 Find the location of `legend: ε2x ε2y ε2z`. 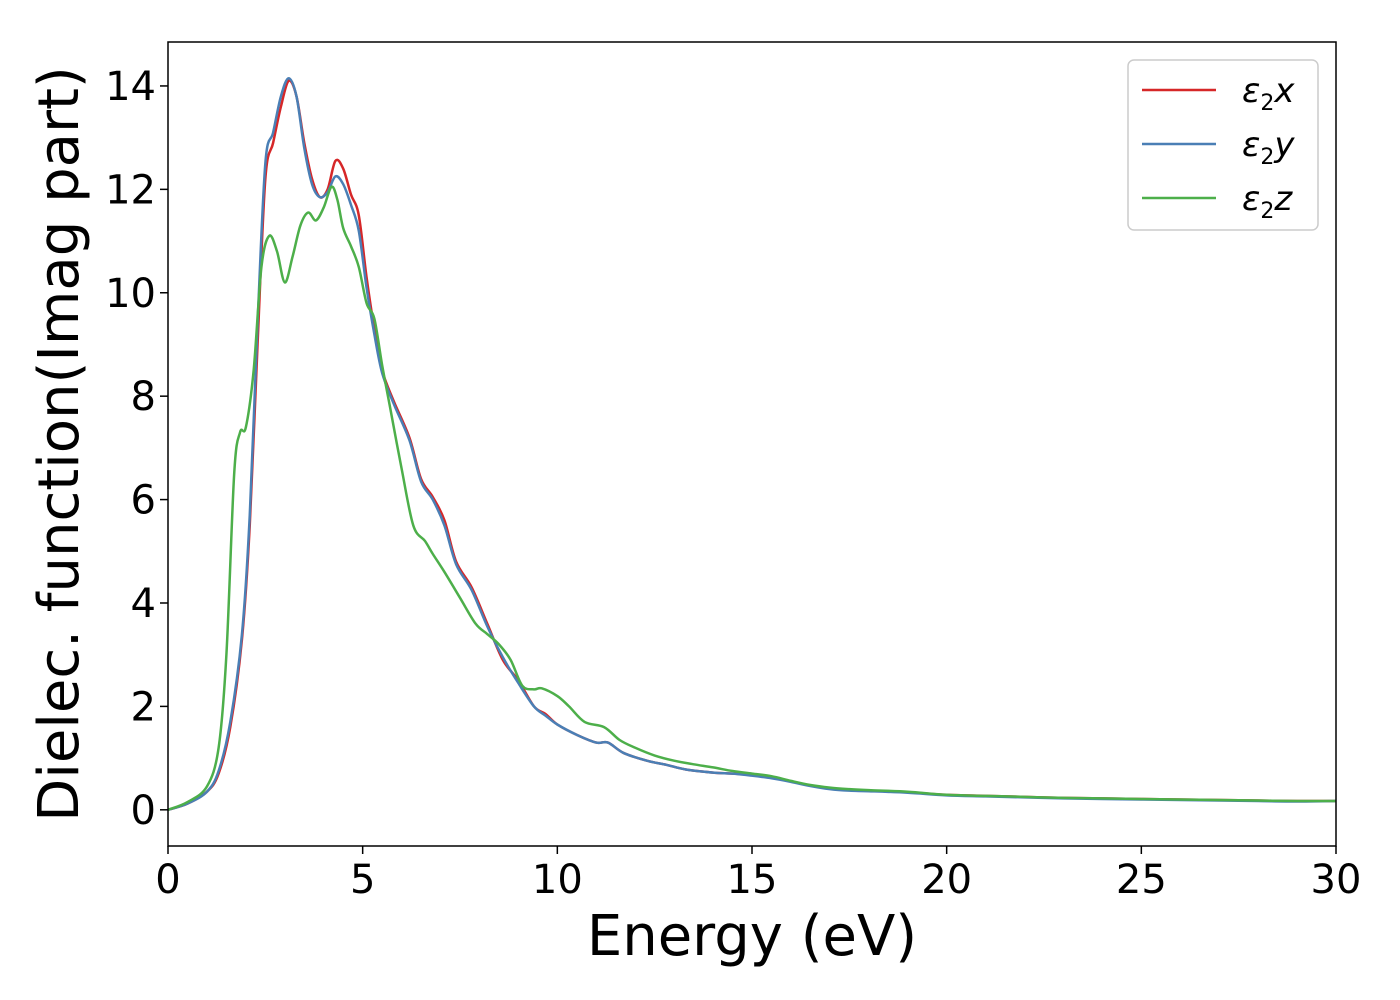

legend: ε2x ε2y ε2z is located at coordinates (1223, 145).